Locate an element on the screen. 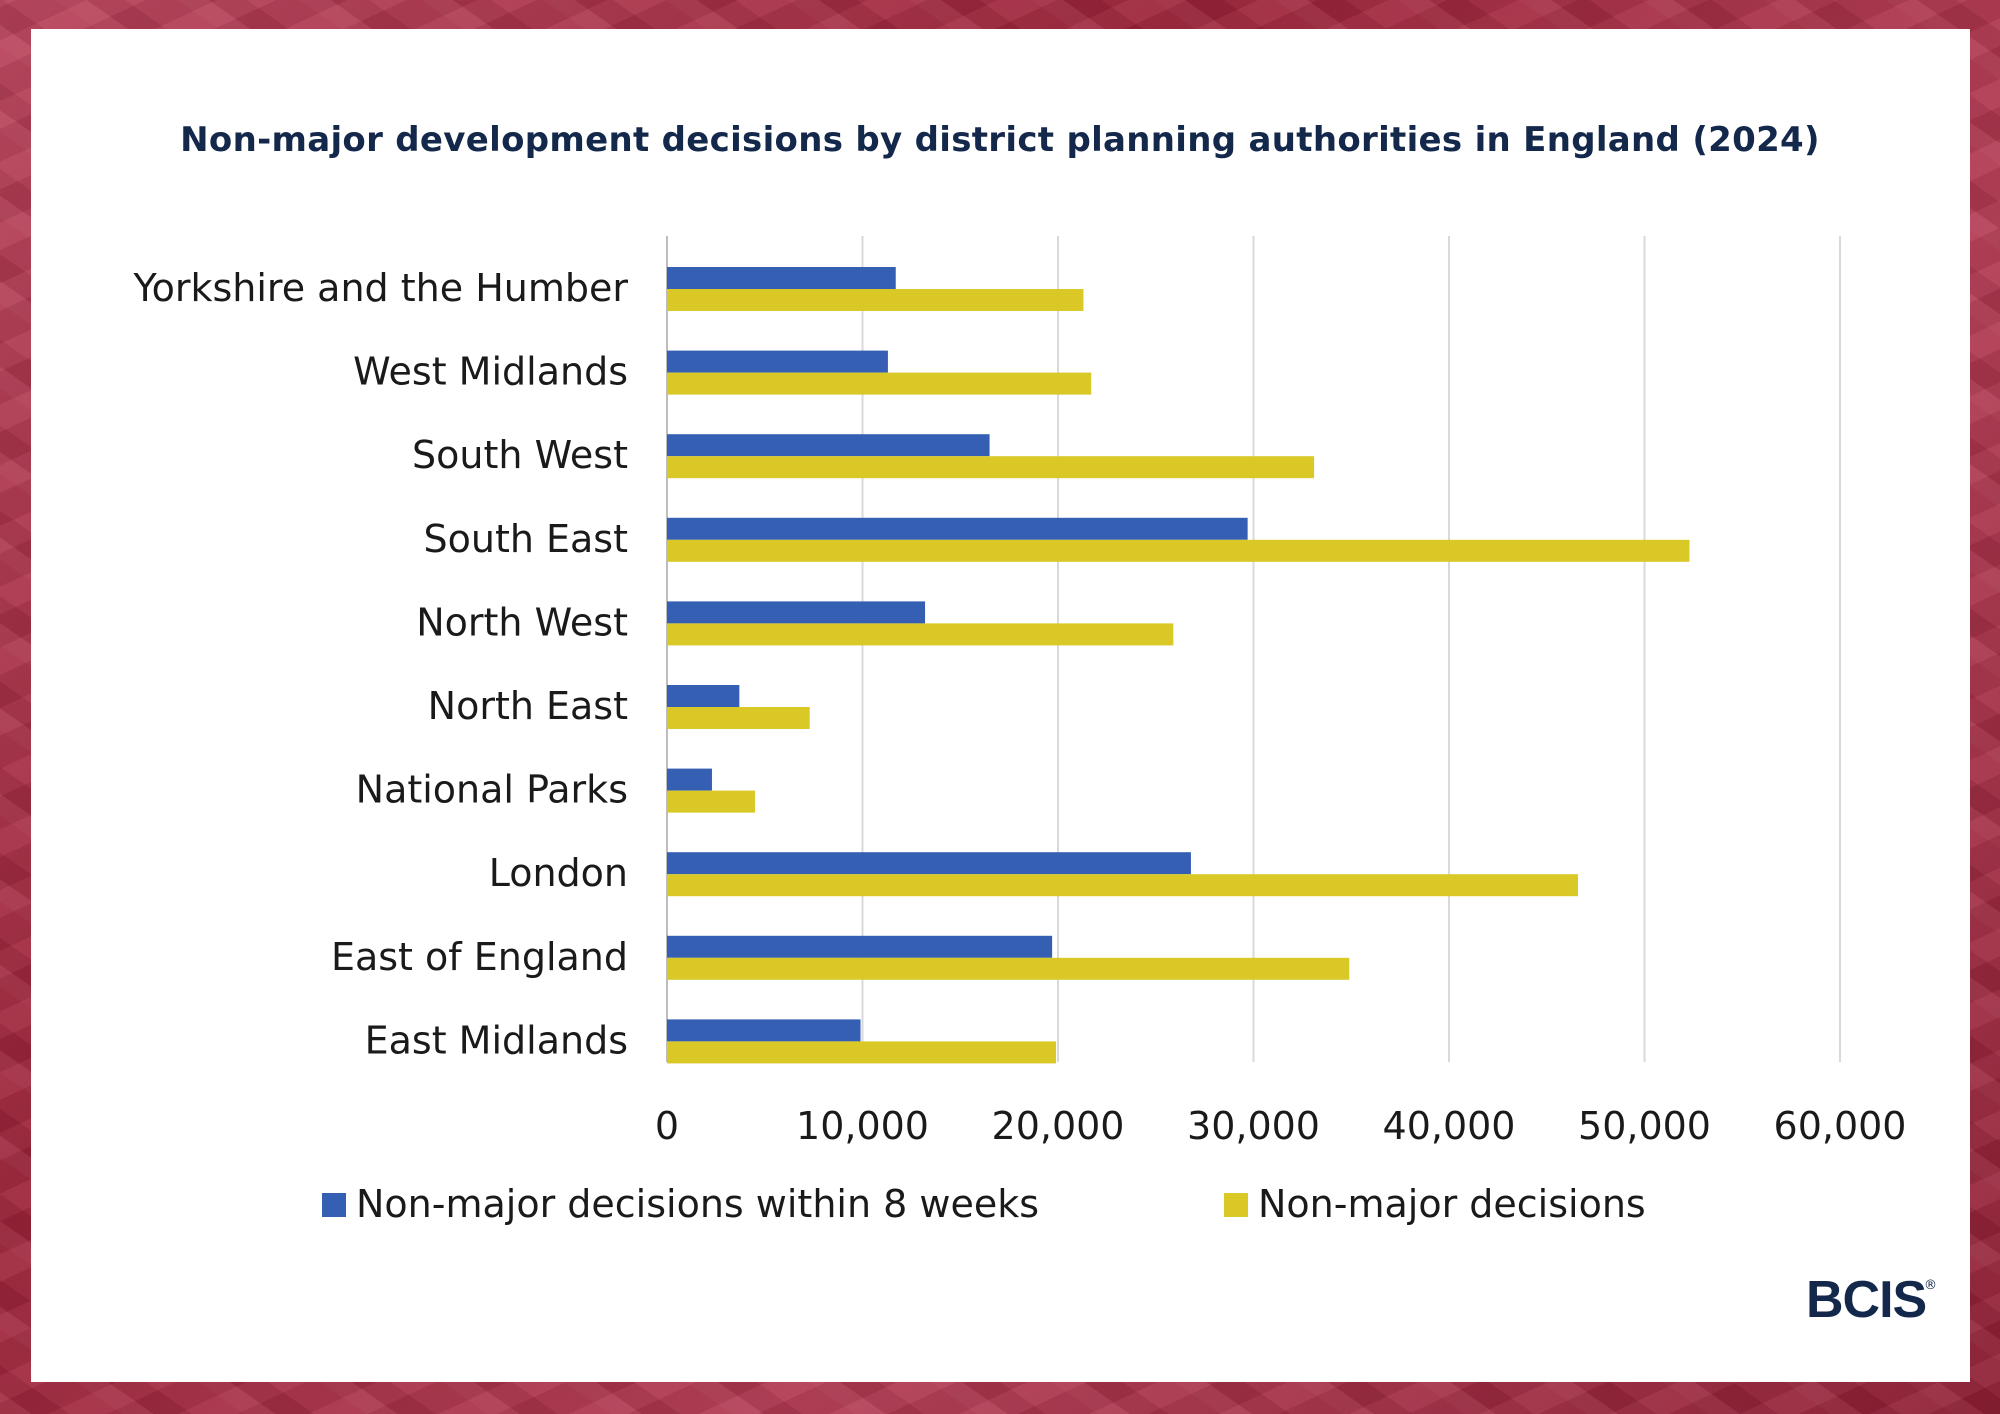 Image resolution: width=2000 pixels, height=1414 pixels. category-label: East of England is located at coordinates (479, 957).